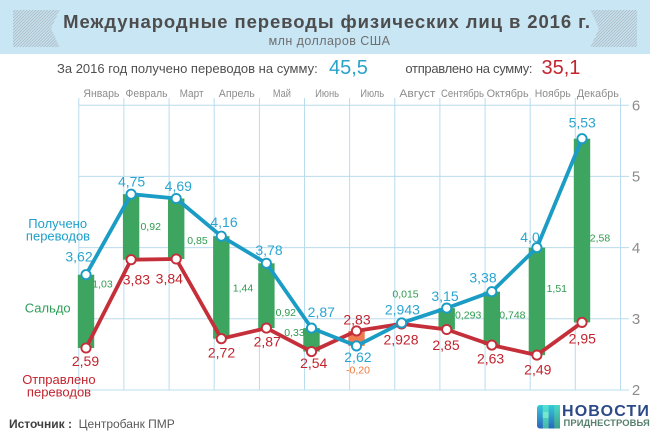  Describe the element at coordinates (537, 370) in the screenshot. I see `svg-text: 2,49` at that location.